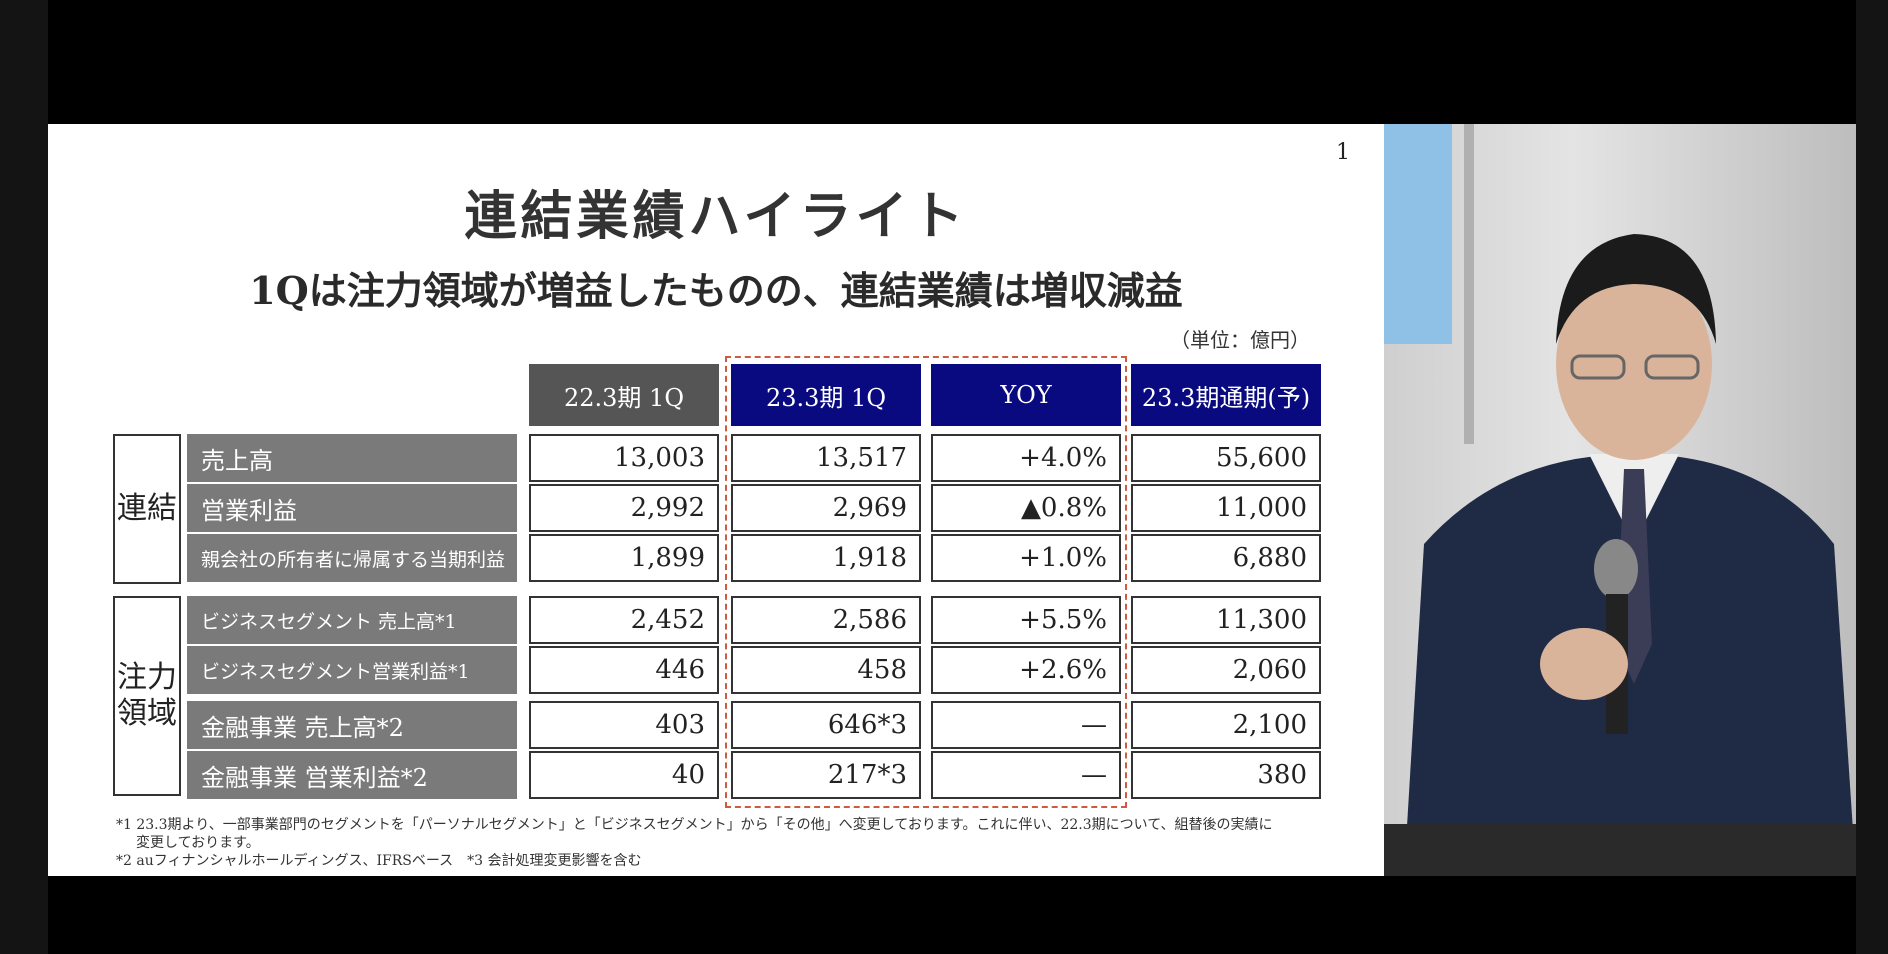  I want to click on table-cell: 646*3, so click(826, 725).